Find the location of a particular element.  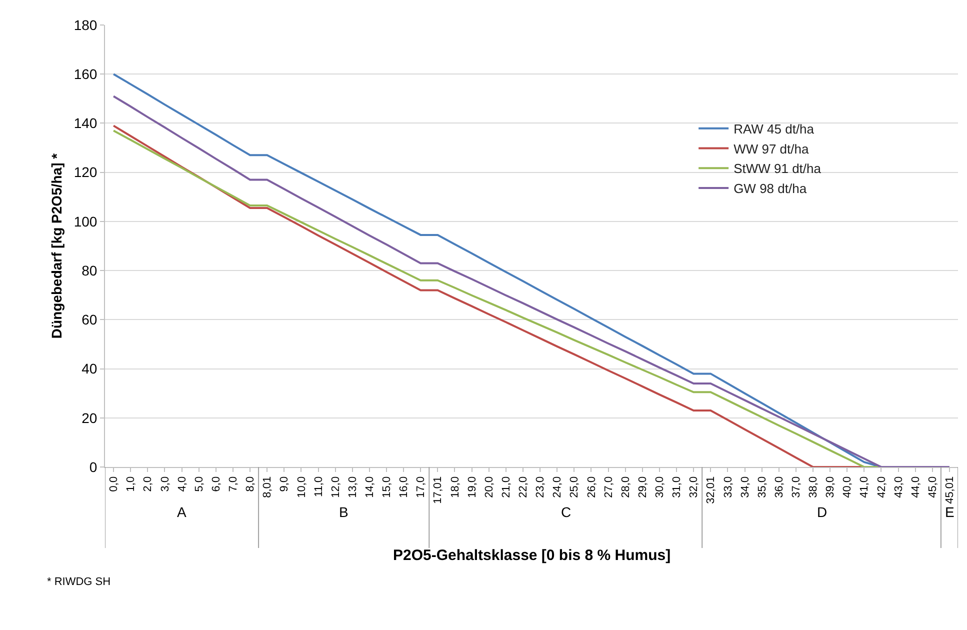

x-tick-label: 6,0 is located at coordinates (216, 484).